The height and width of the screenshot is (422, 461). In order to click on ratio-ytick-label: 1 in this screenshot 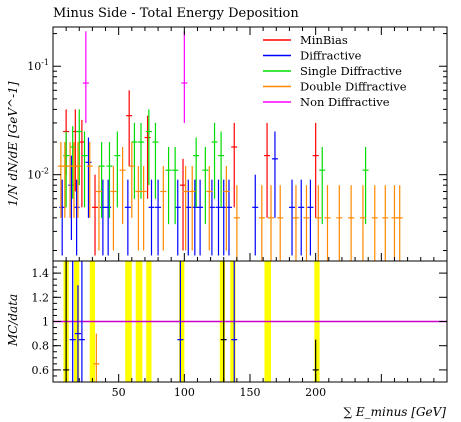, I will do `click(45, 322)`.